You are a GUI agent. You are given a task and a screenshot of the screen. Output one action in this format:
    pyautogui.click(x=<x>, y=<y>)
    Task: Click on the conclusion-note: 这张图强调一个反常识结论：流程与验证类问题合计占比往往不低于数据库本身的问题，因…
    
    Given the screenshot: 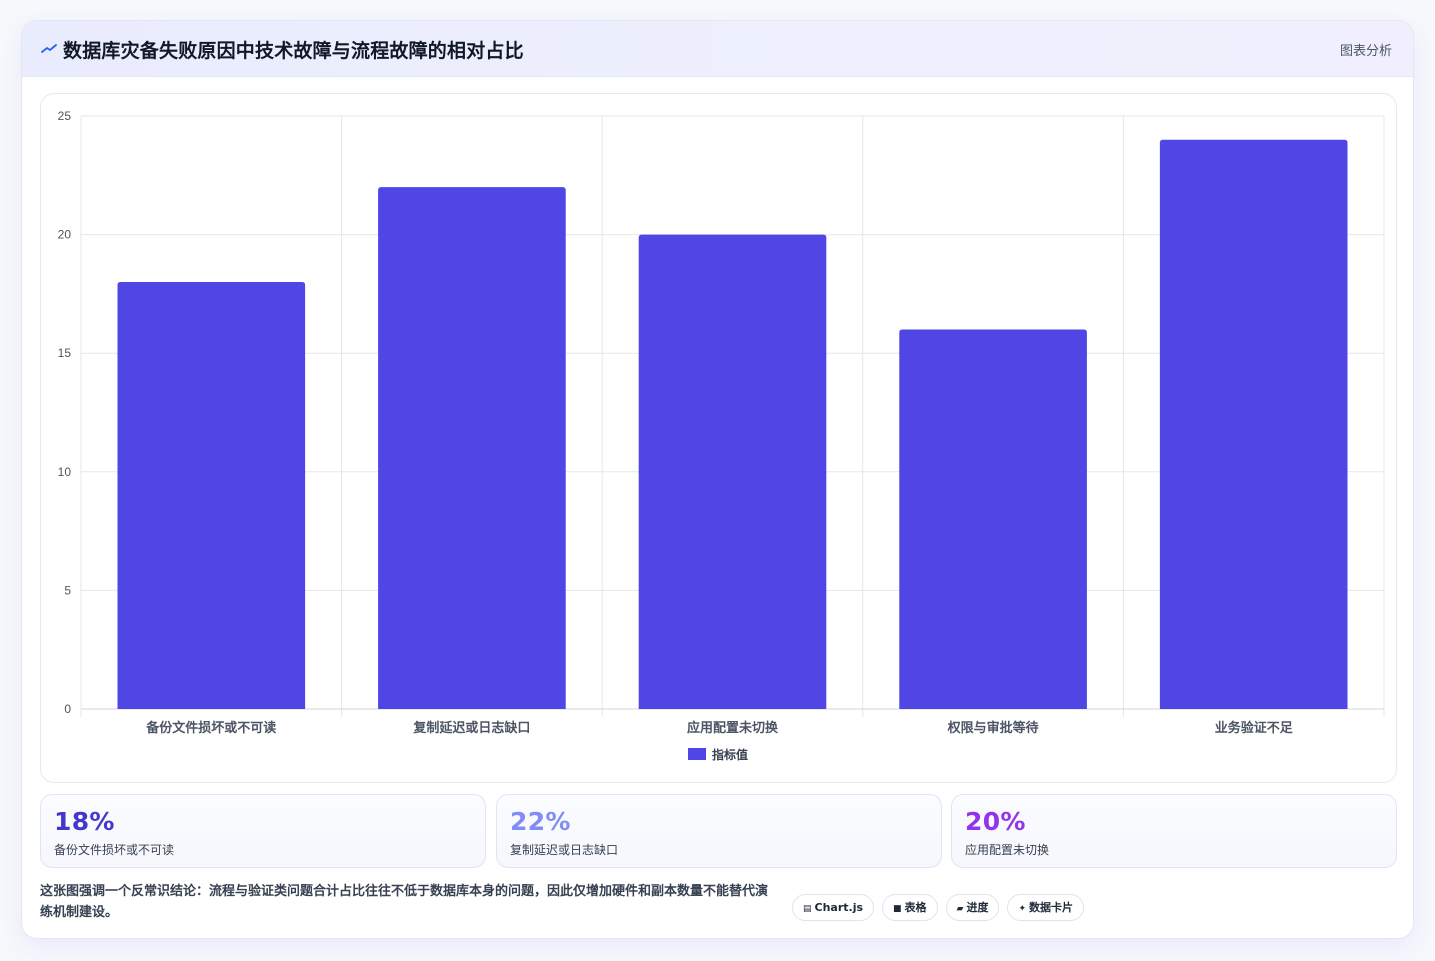 What is the action you would take?
    pyautogui.click(x=404, y=902)
    